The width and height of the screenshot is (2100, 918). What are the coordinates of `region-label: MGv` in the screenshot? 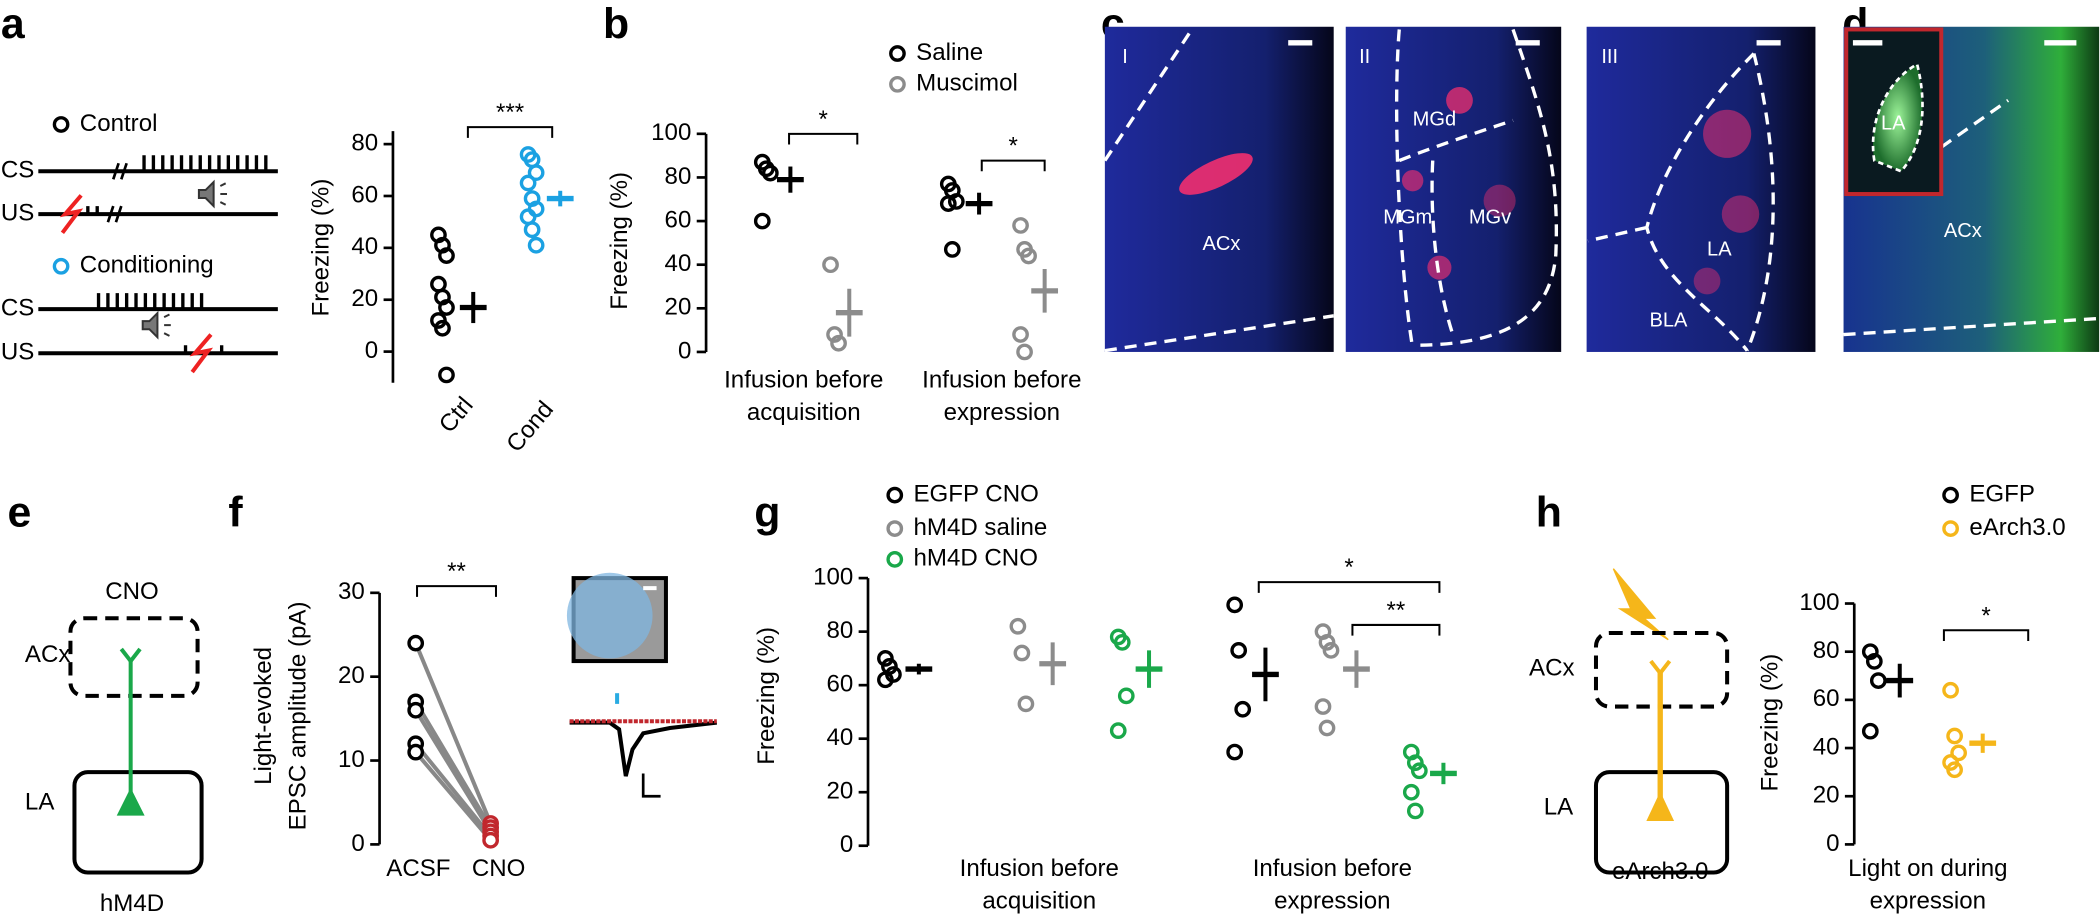 It's located at (1490, 217).